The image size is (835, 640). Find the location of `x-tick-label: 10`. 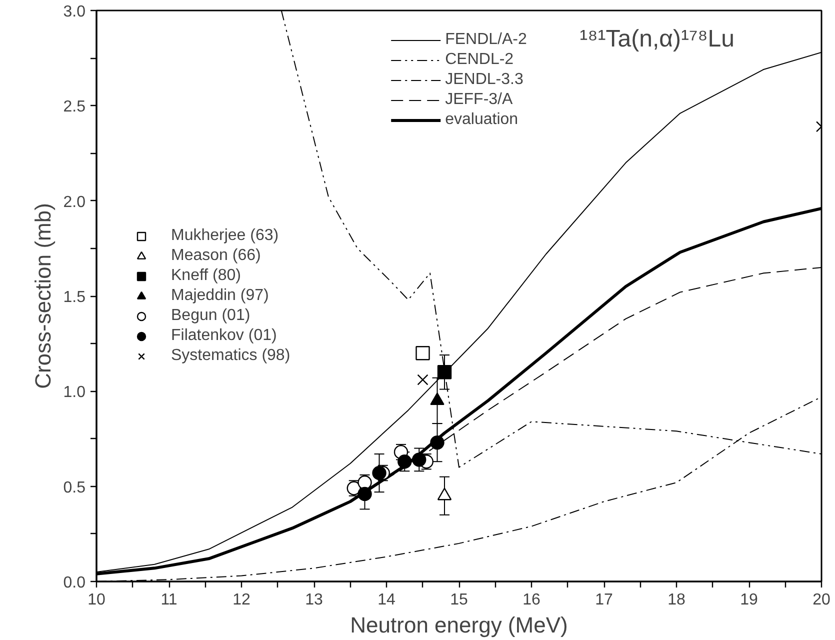

x-tick-label: 10 is located at coordinates (97, 600).